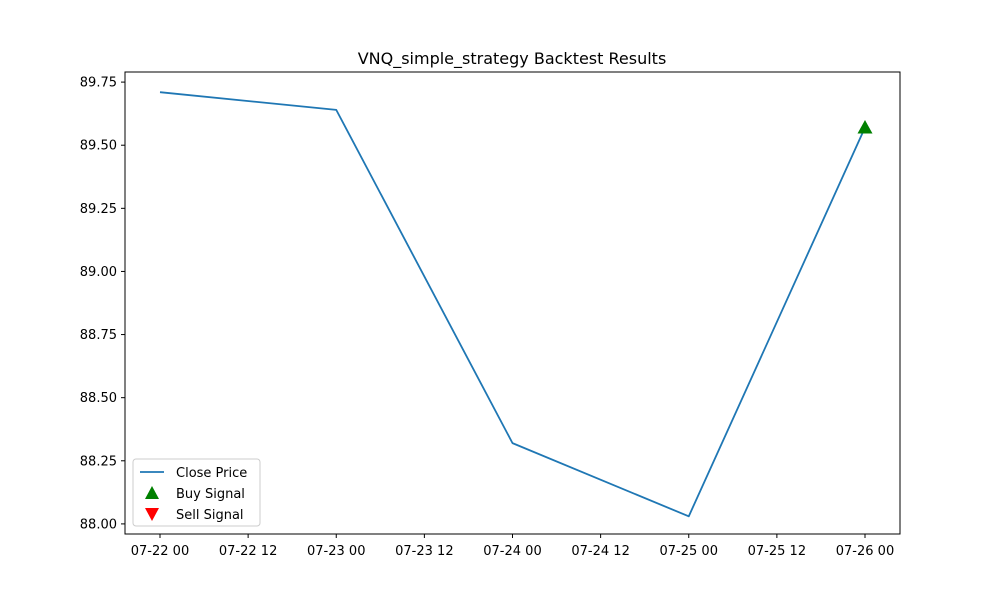 Image resolution: width=1000 pixels, height=600 pixels. Describe the element at coordinates (512, 59) in the screenshot. I see `chart-title: VNQ_simple_strategy Backtest Results` at that location.